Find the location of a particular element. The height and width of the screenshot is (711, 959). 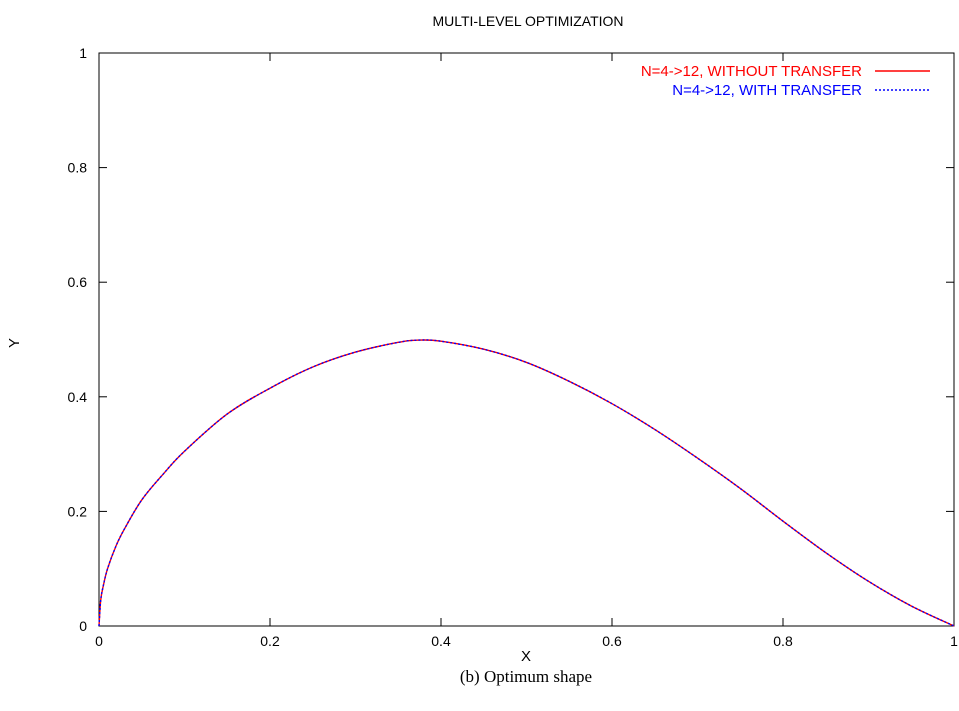

x-tick-label: 0 is located at coordinates (99, 641).